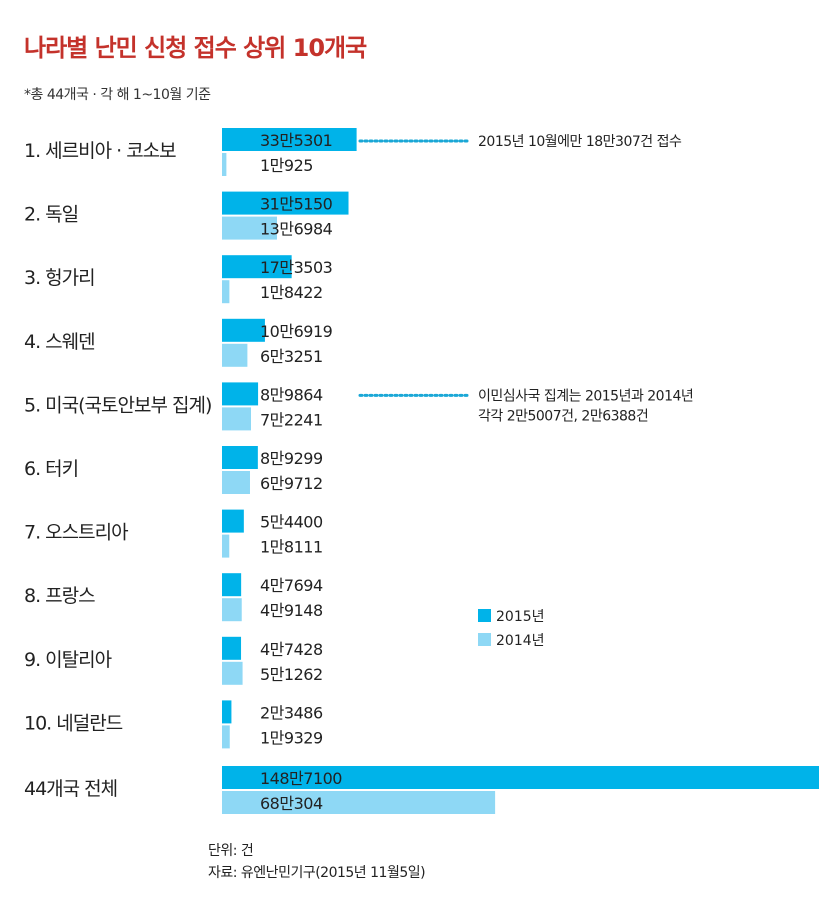 The width and height of the screenshot is (835, 904). I want to click on value-label-2014: 13만6984, so click(296, 229).